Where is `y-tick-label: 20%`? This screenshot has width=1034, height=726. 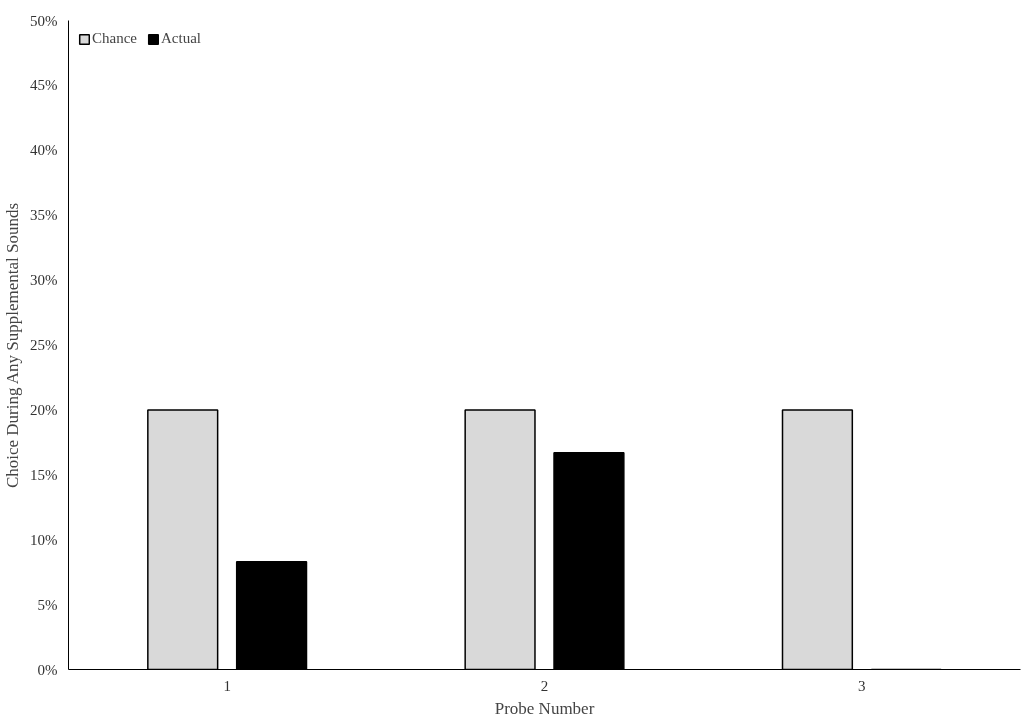 y-tick-label: 20% is located at coordinates (44, 409).